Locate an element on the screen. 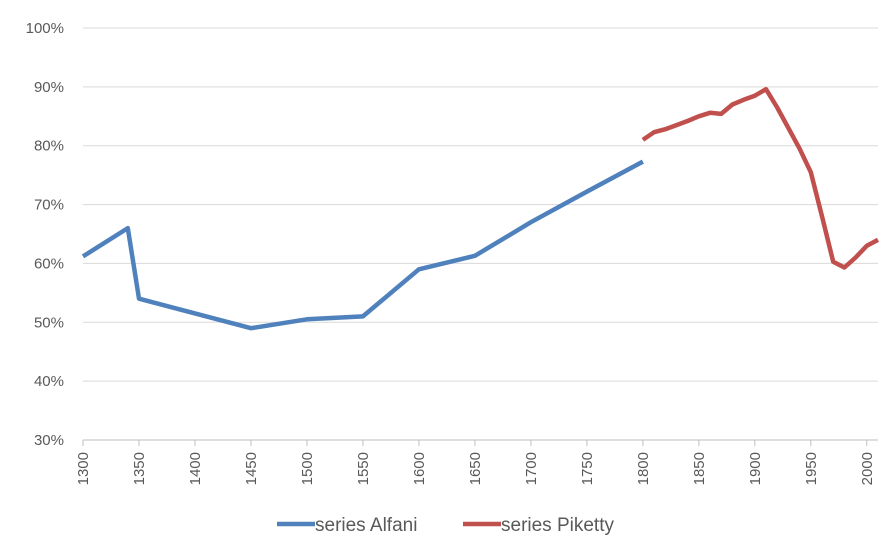 The width and height of the screenshot is (896, 550). x-tick-label: 1900 is located at coordinates (755, 468).